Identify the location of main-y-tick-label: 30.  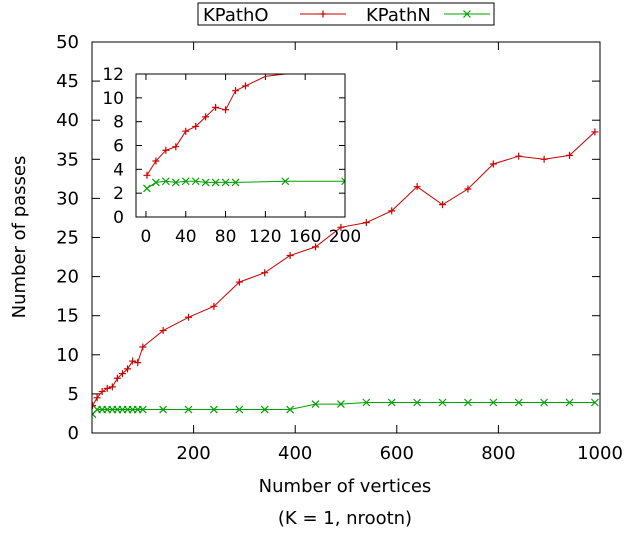
(67, 198).